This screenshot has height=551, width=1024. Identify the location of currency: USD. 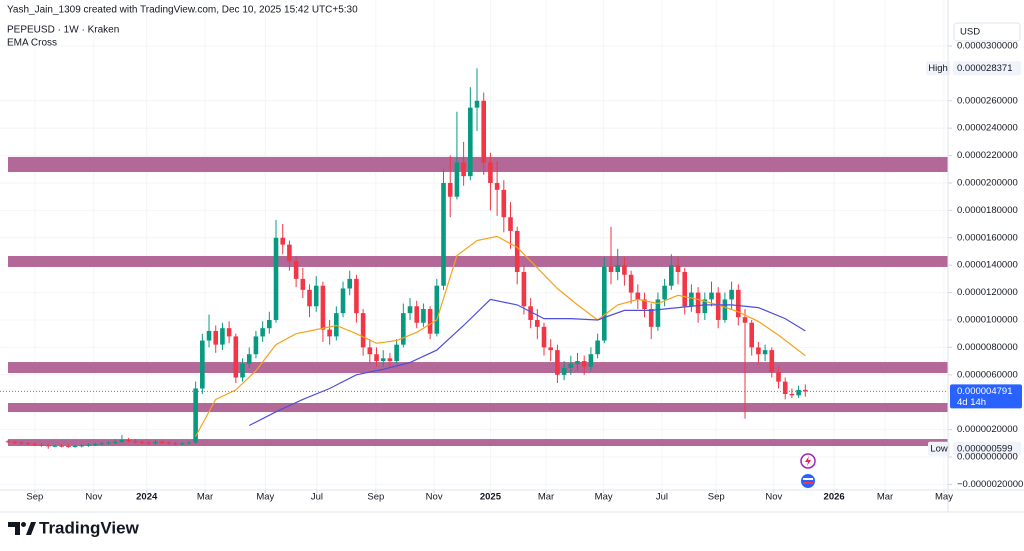
(970, 32).